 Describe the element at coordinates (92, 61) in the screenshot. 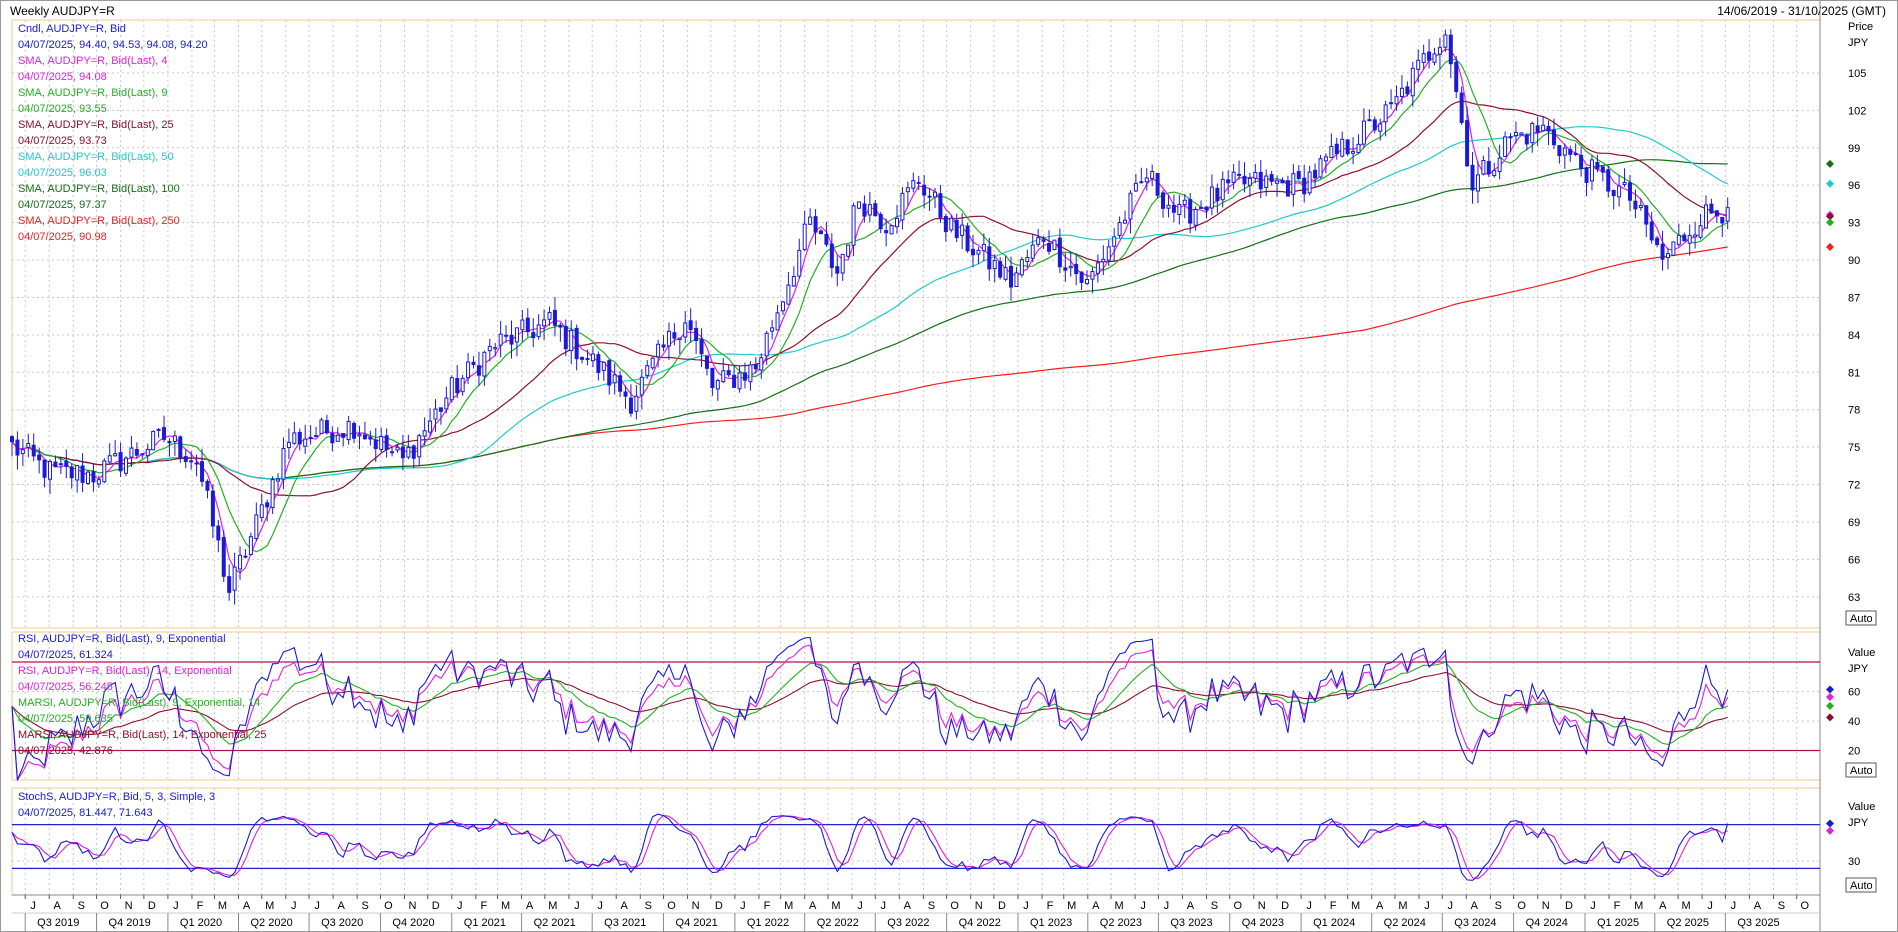

I see `price-legend-name: SMA, AUDJPY=R, Bid(Last), 4` at that location.